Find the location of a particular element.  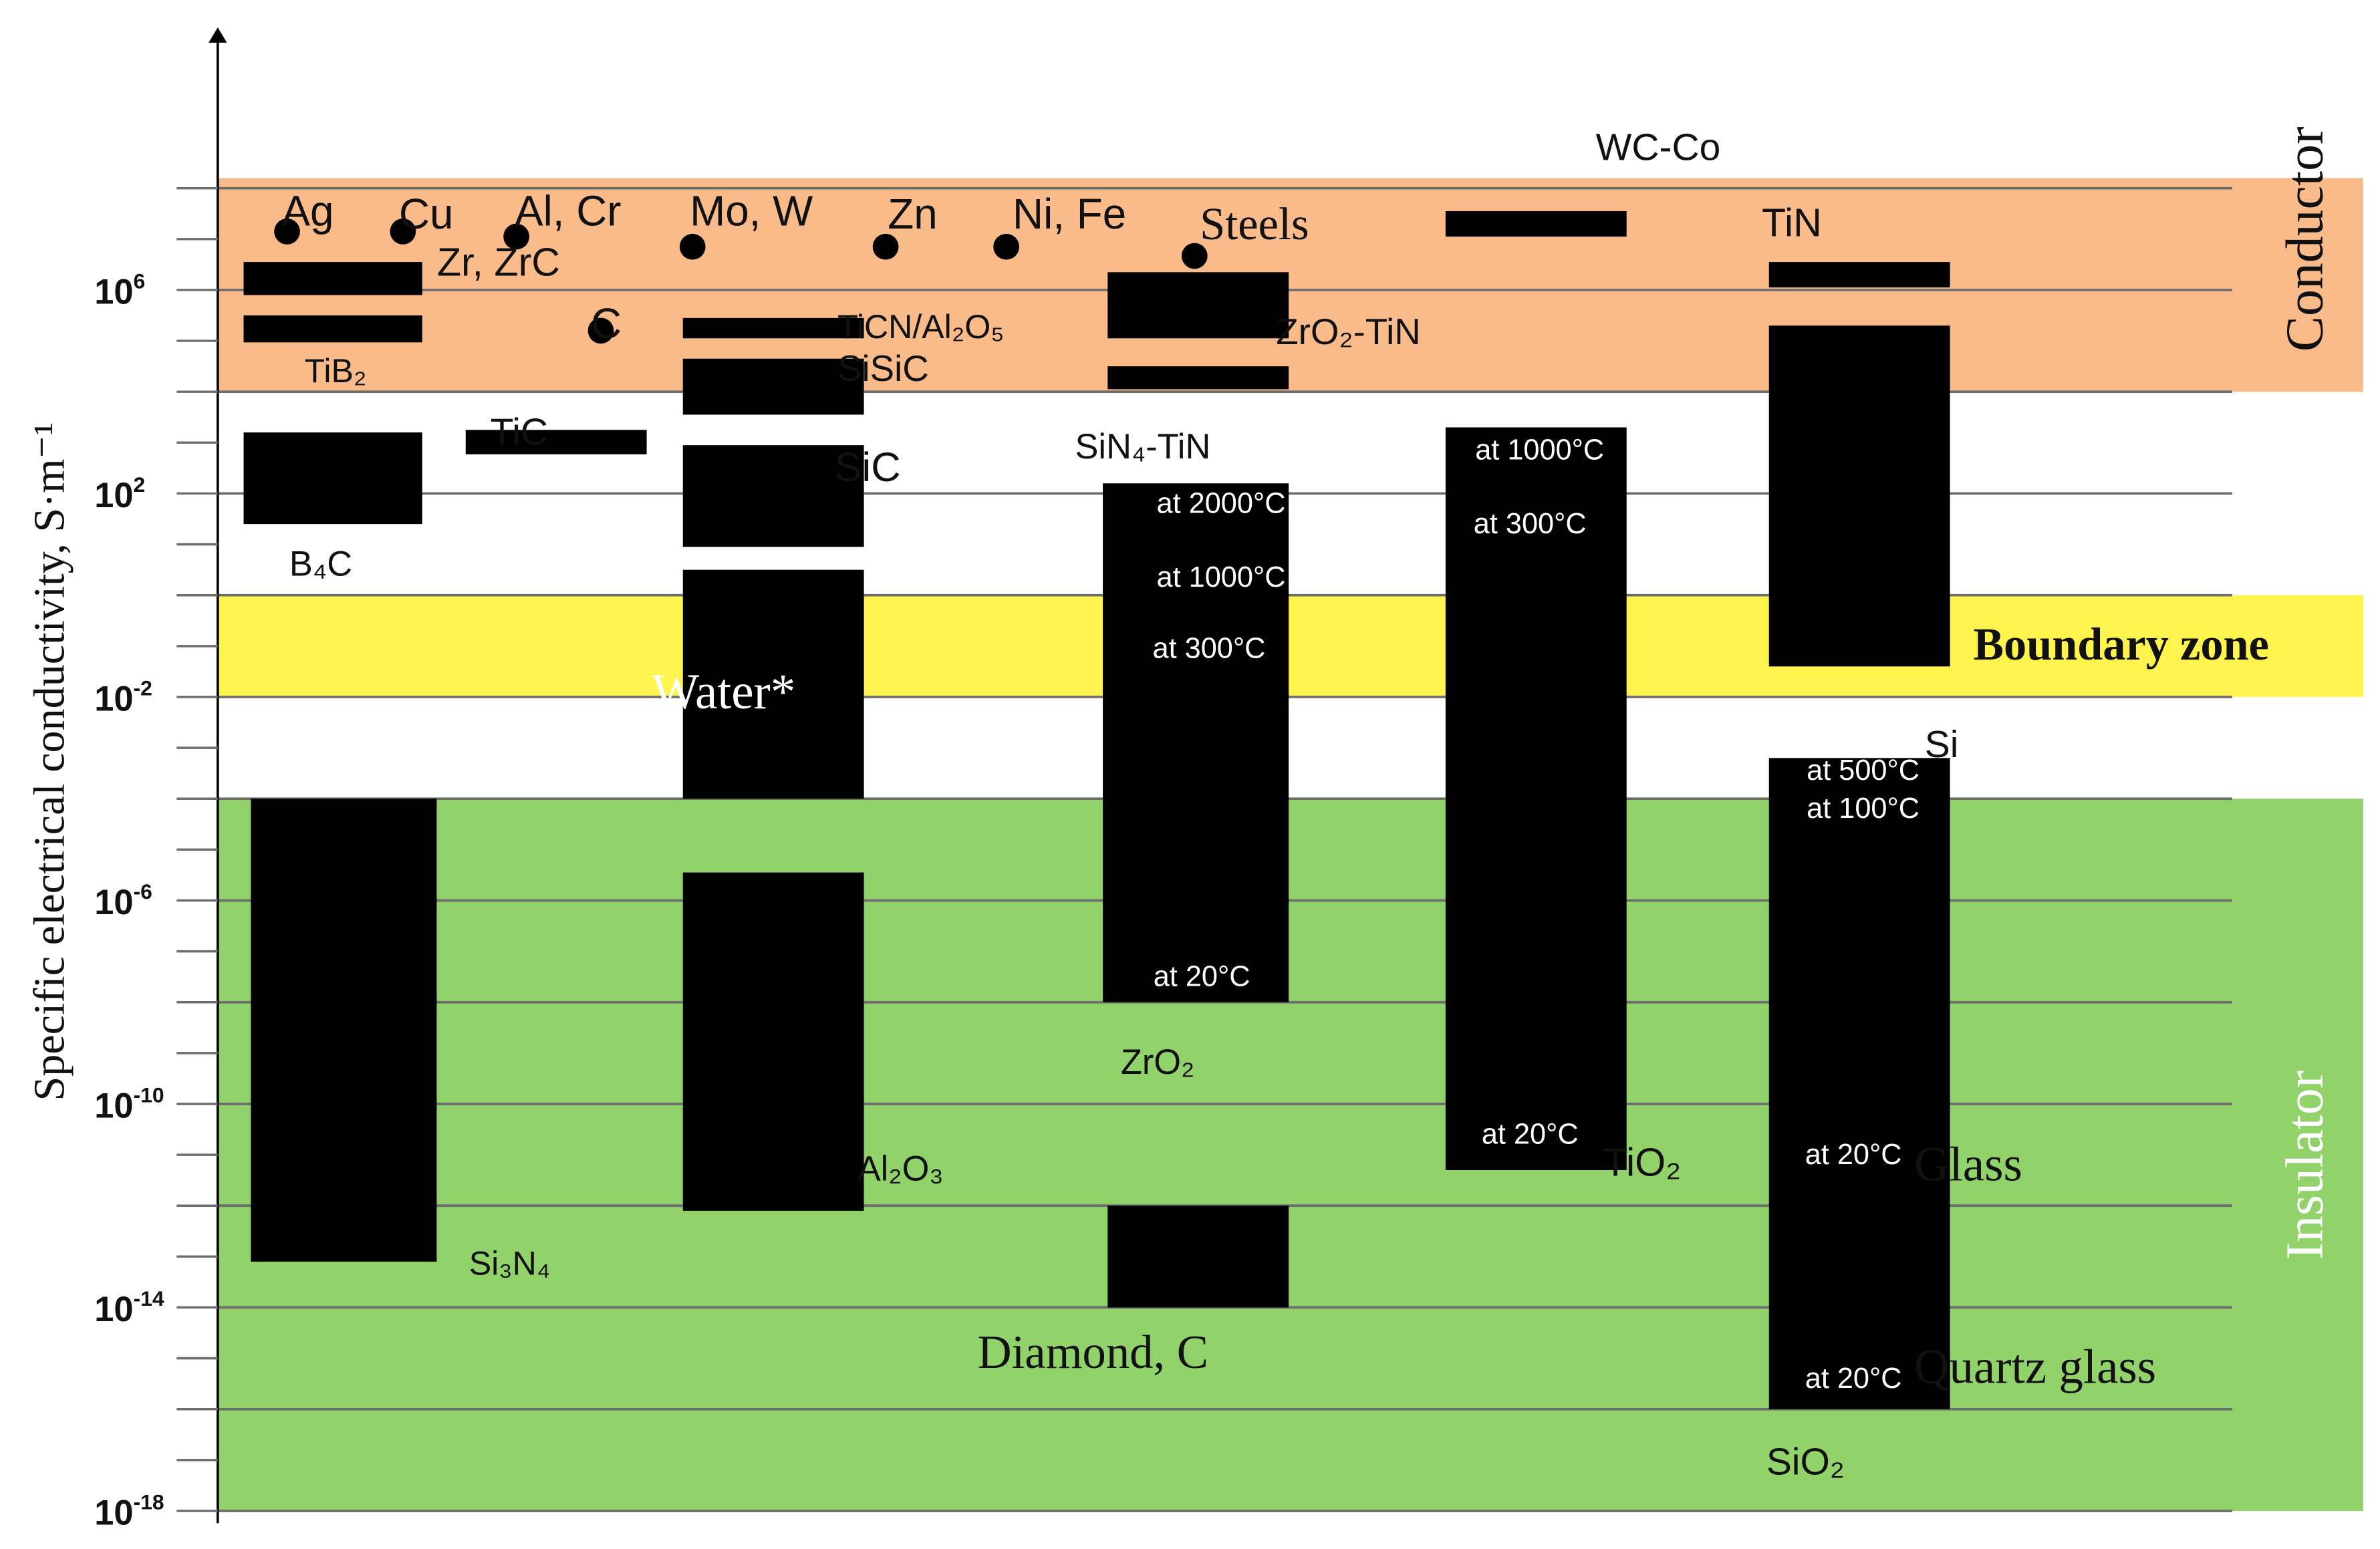

extra-label: Quartz glass is located at coordinates (2035, 1367).